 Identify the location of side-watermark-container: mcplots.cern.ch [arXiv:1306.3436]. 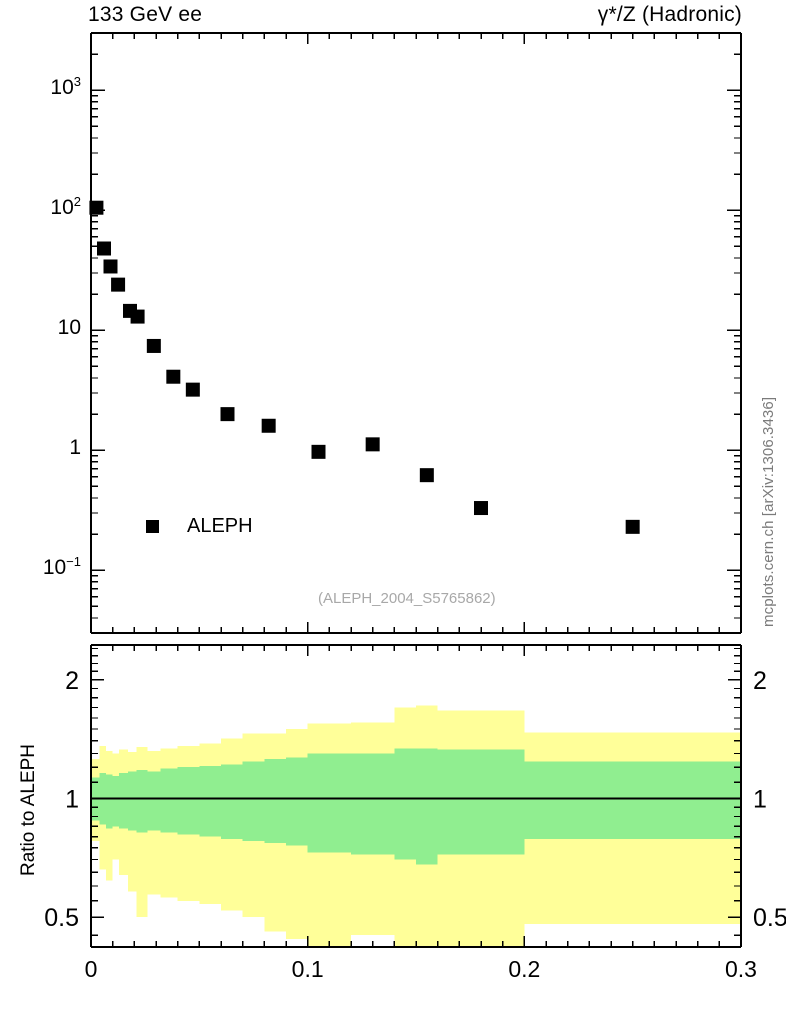
(760, 481).